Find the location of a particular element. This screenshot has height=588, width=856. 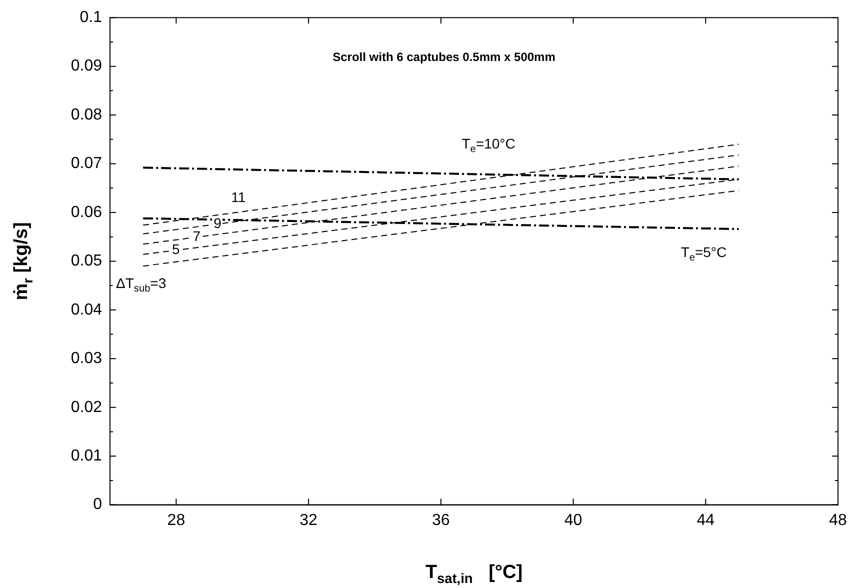

x-tick-label: 44 is located at coordinates (705, 520).